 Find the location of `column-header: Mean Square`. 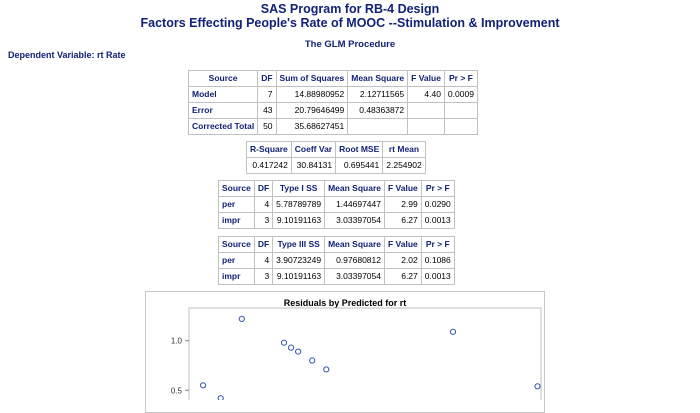

column-header: Mean Square is located at coordinates (354, 244).